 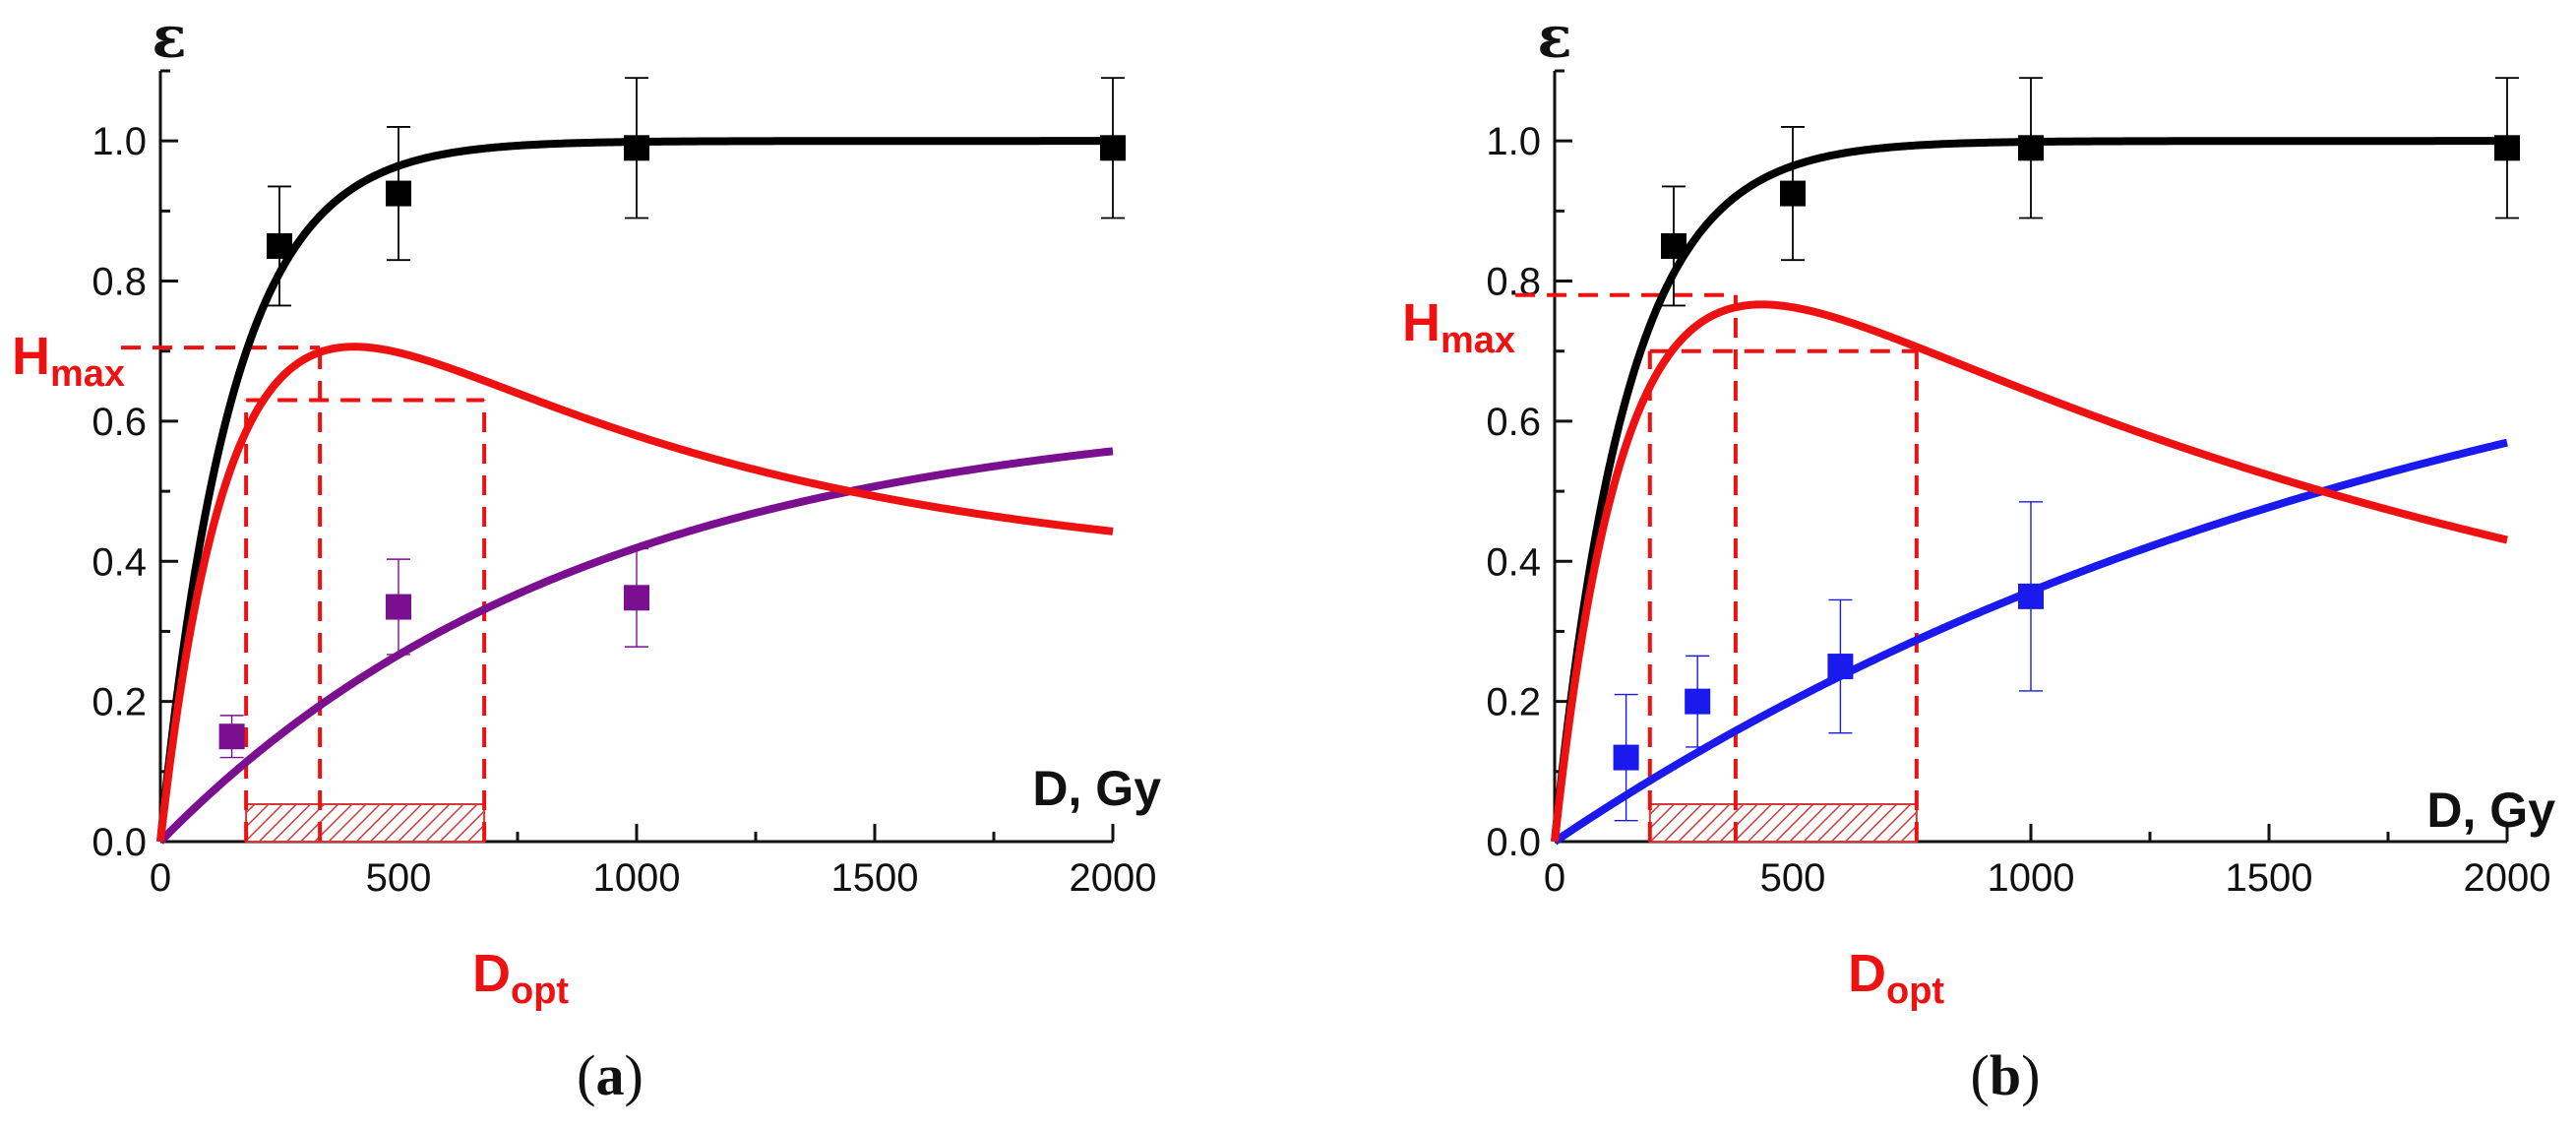 What do you see at coordinates (636, 646) in the screenshot?
I see `curve-purple` at bounding box center [636, 646].